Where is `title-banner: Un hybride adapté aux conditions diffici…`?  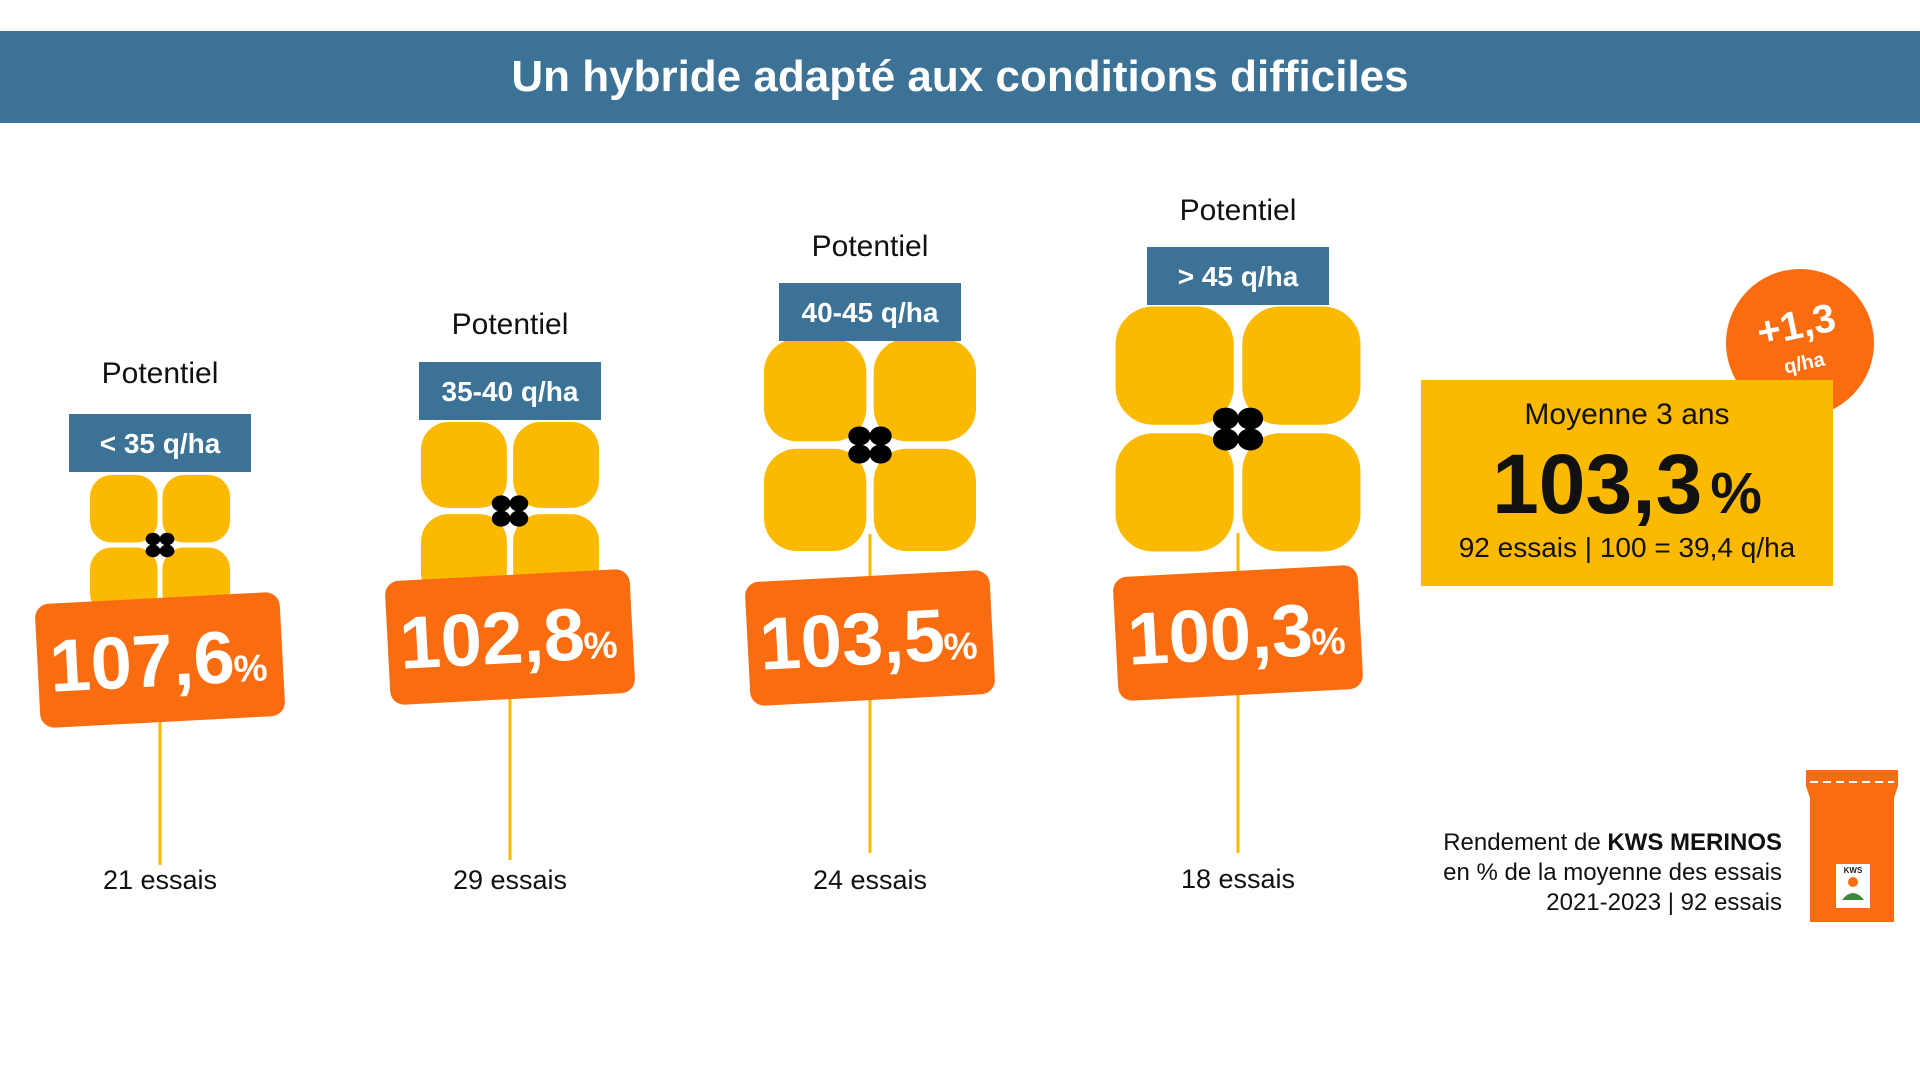
title-banner: Un hybride adapté aux conditions diffici… is located at coordinates (960, 77).